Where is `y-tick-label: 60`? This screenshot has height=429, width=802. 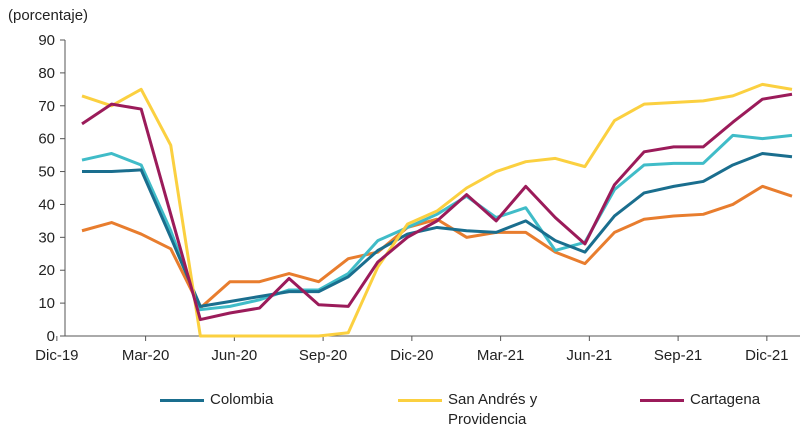
y-tick-label: 60 is located at coordinates (46, 139).